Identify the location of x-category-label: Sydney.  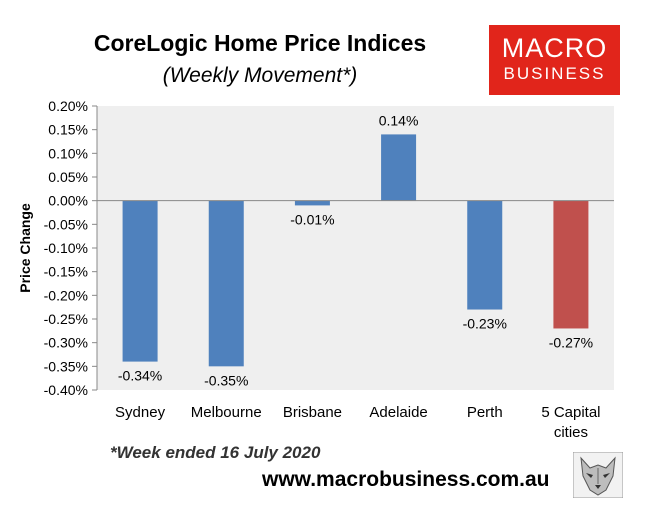
(140, 412).